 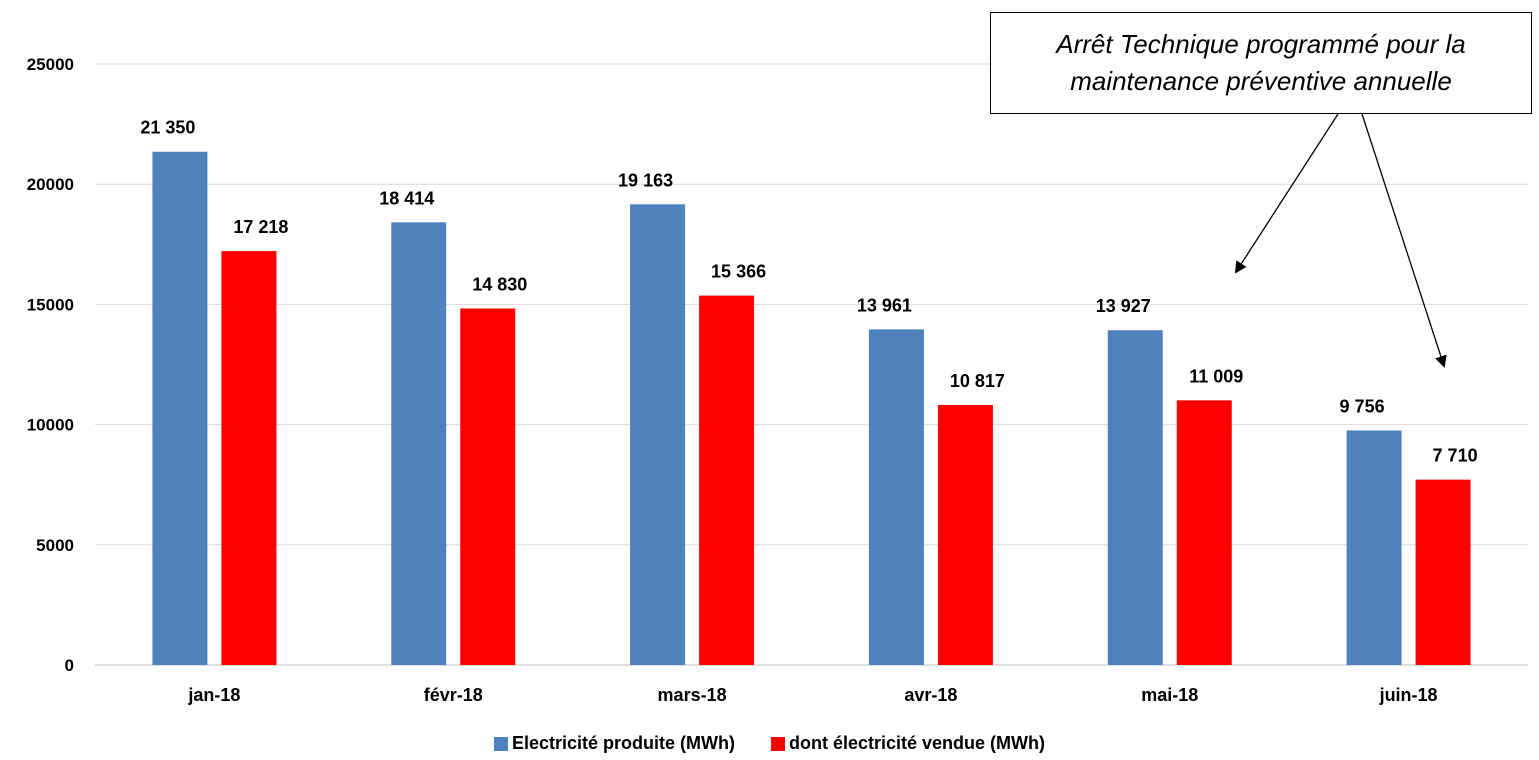 What do you see at coordinates (419, 443) in the screenshot?
I see `bar-produced-févr-18` at bounding box center [419, 443].